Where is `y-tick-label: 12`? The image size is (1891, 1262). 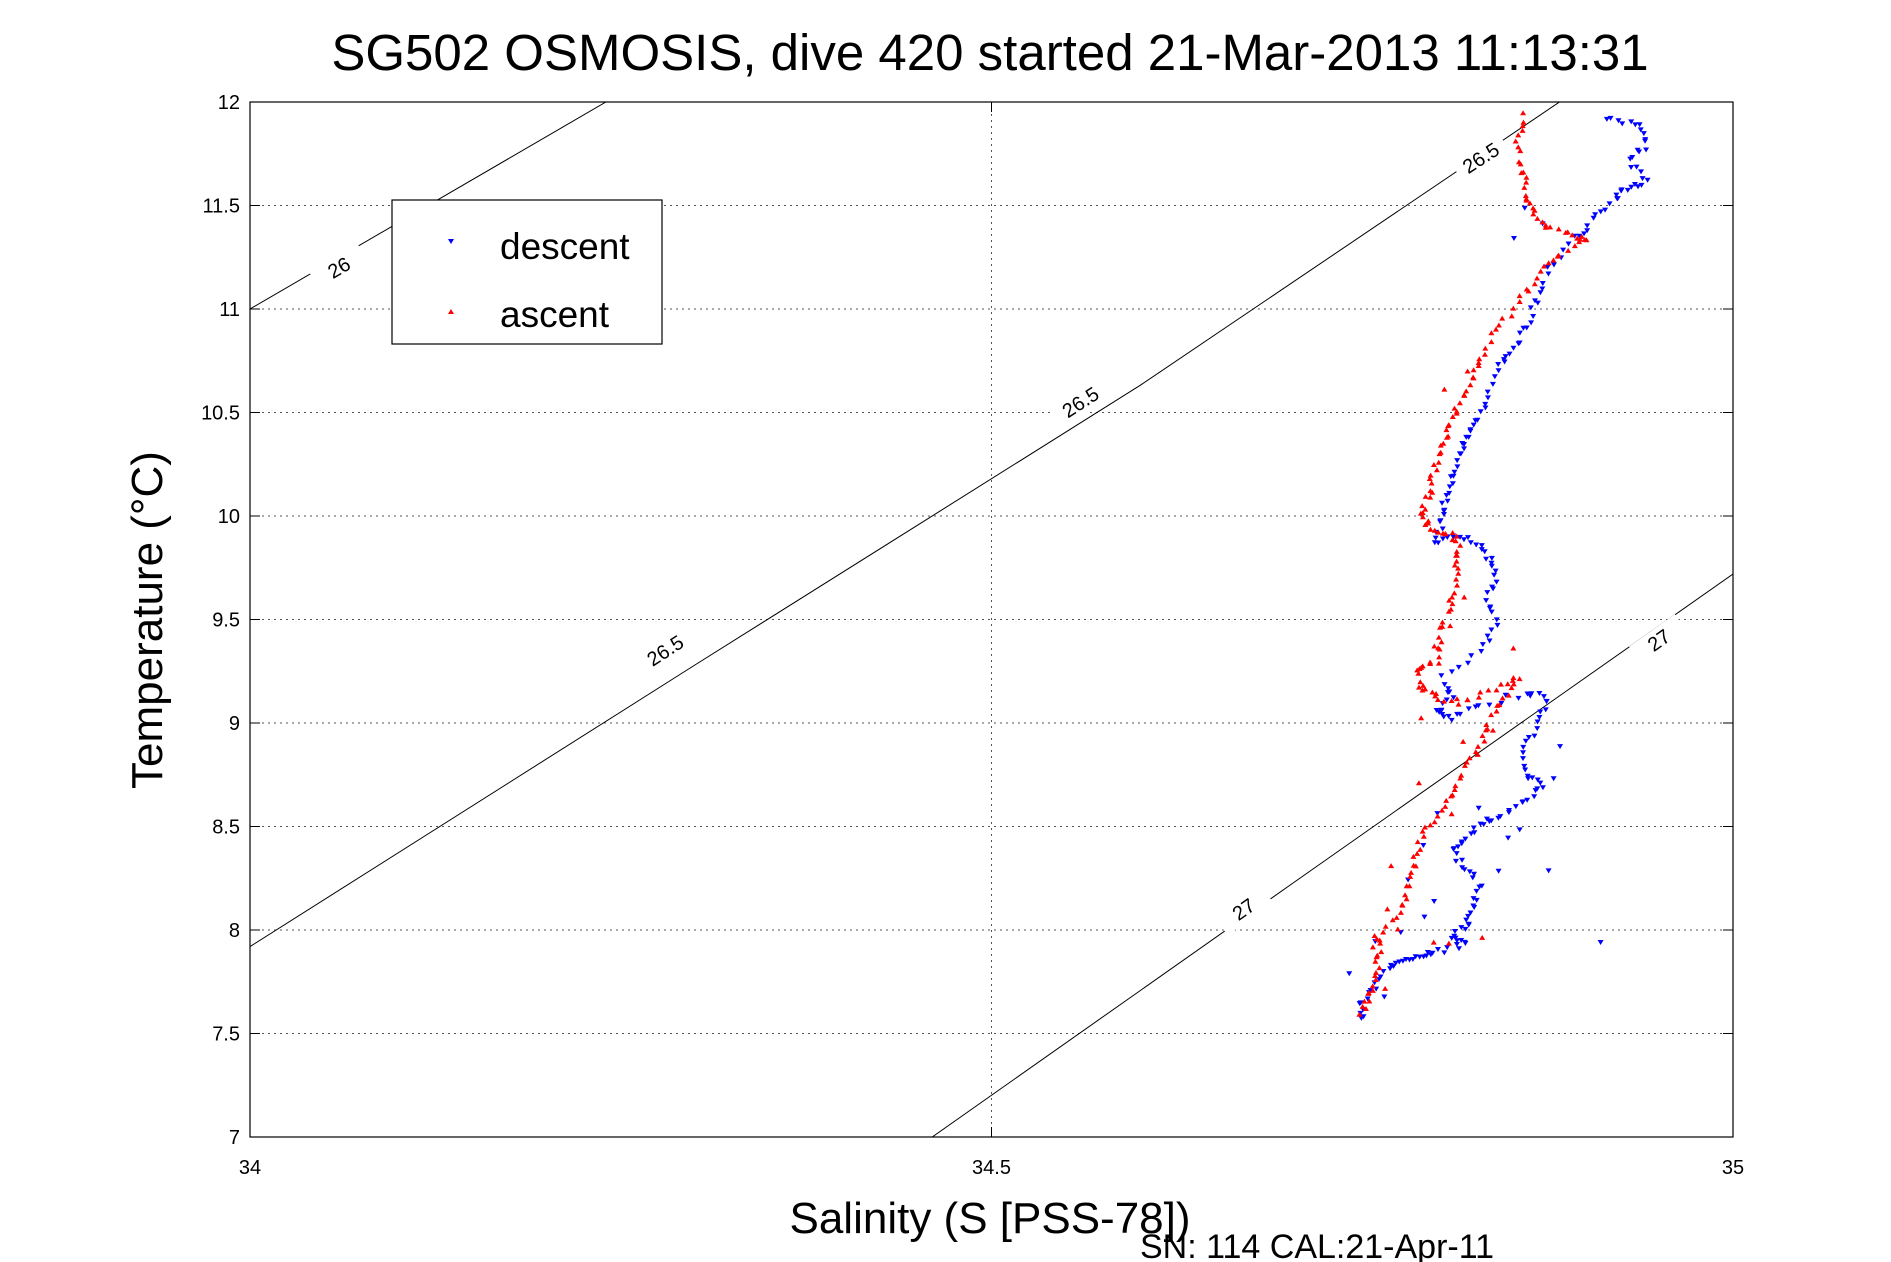 y-tick-label: 12 is located at coordinates (229, 103).